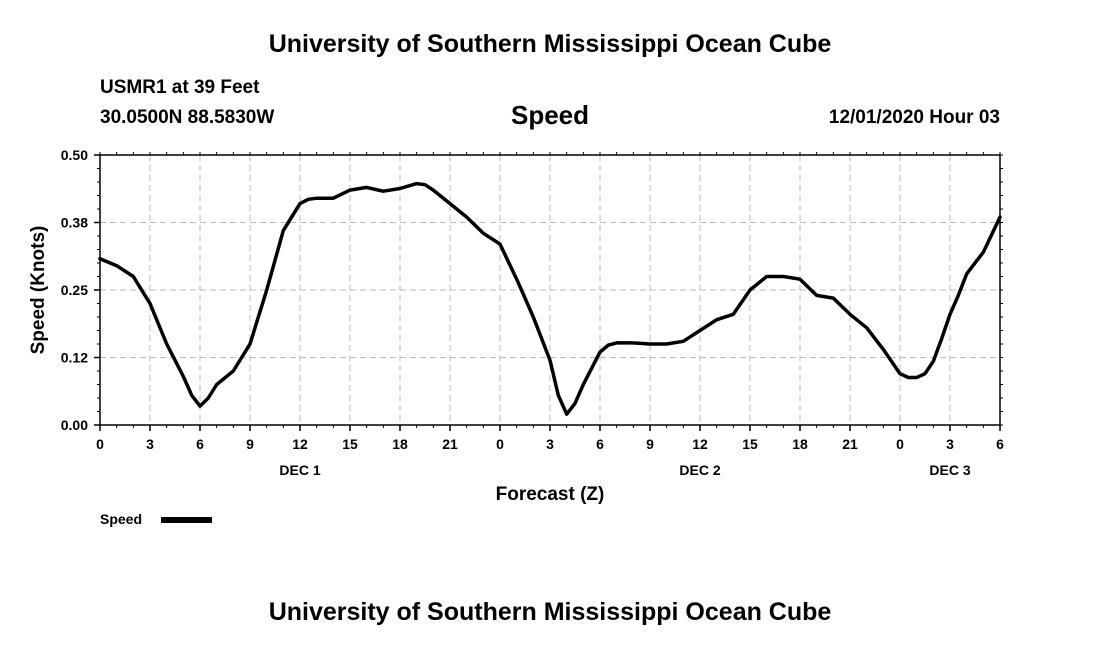  I want to click on date-label: DEC 2, so click(699, 470).